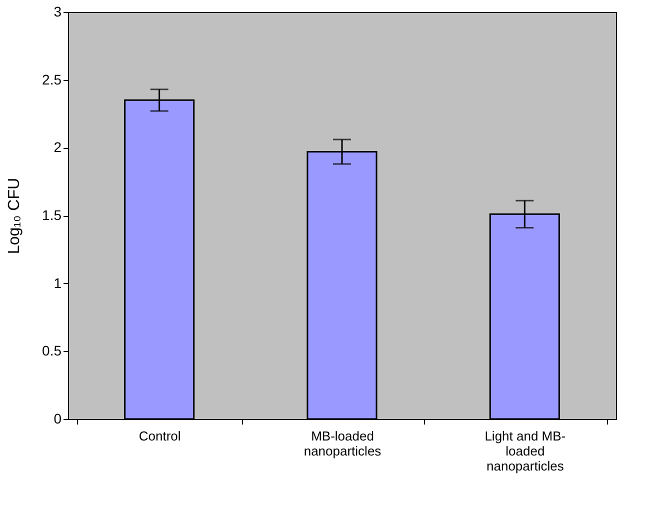  Describe the element at coordinates (15, 216) in the screenshot. I see `y-axis-title: Log₁₀ CFU` at that location.